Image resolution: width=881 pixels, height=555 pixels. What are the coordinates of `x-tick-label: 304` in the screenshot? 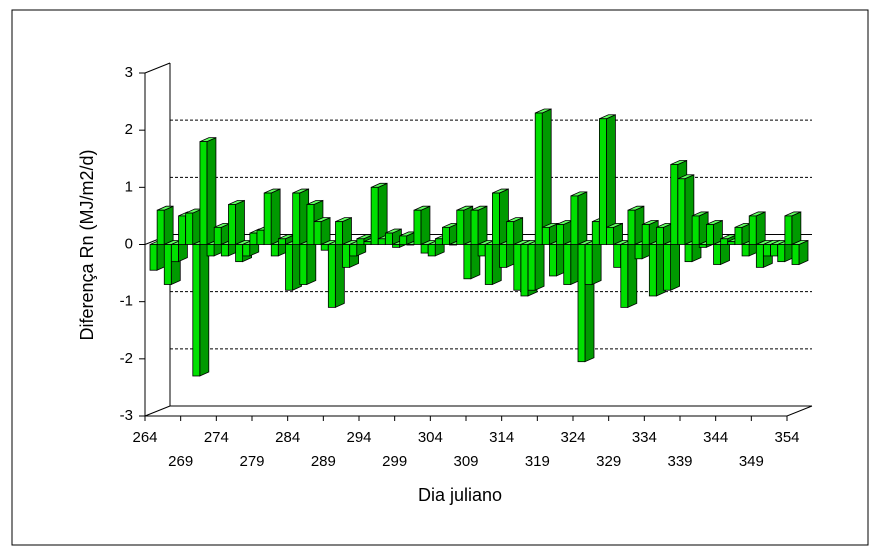 It's located at (430, 437).